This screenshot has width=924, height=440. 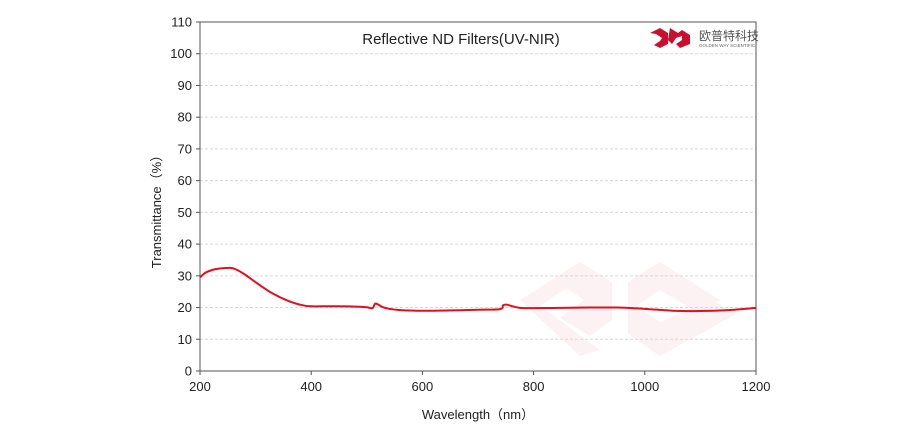 I want to click on series-layer, so click(x=478, y=289).